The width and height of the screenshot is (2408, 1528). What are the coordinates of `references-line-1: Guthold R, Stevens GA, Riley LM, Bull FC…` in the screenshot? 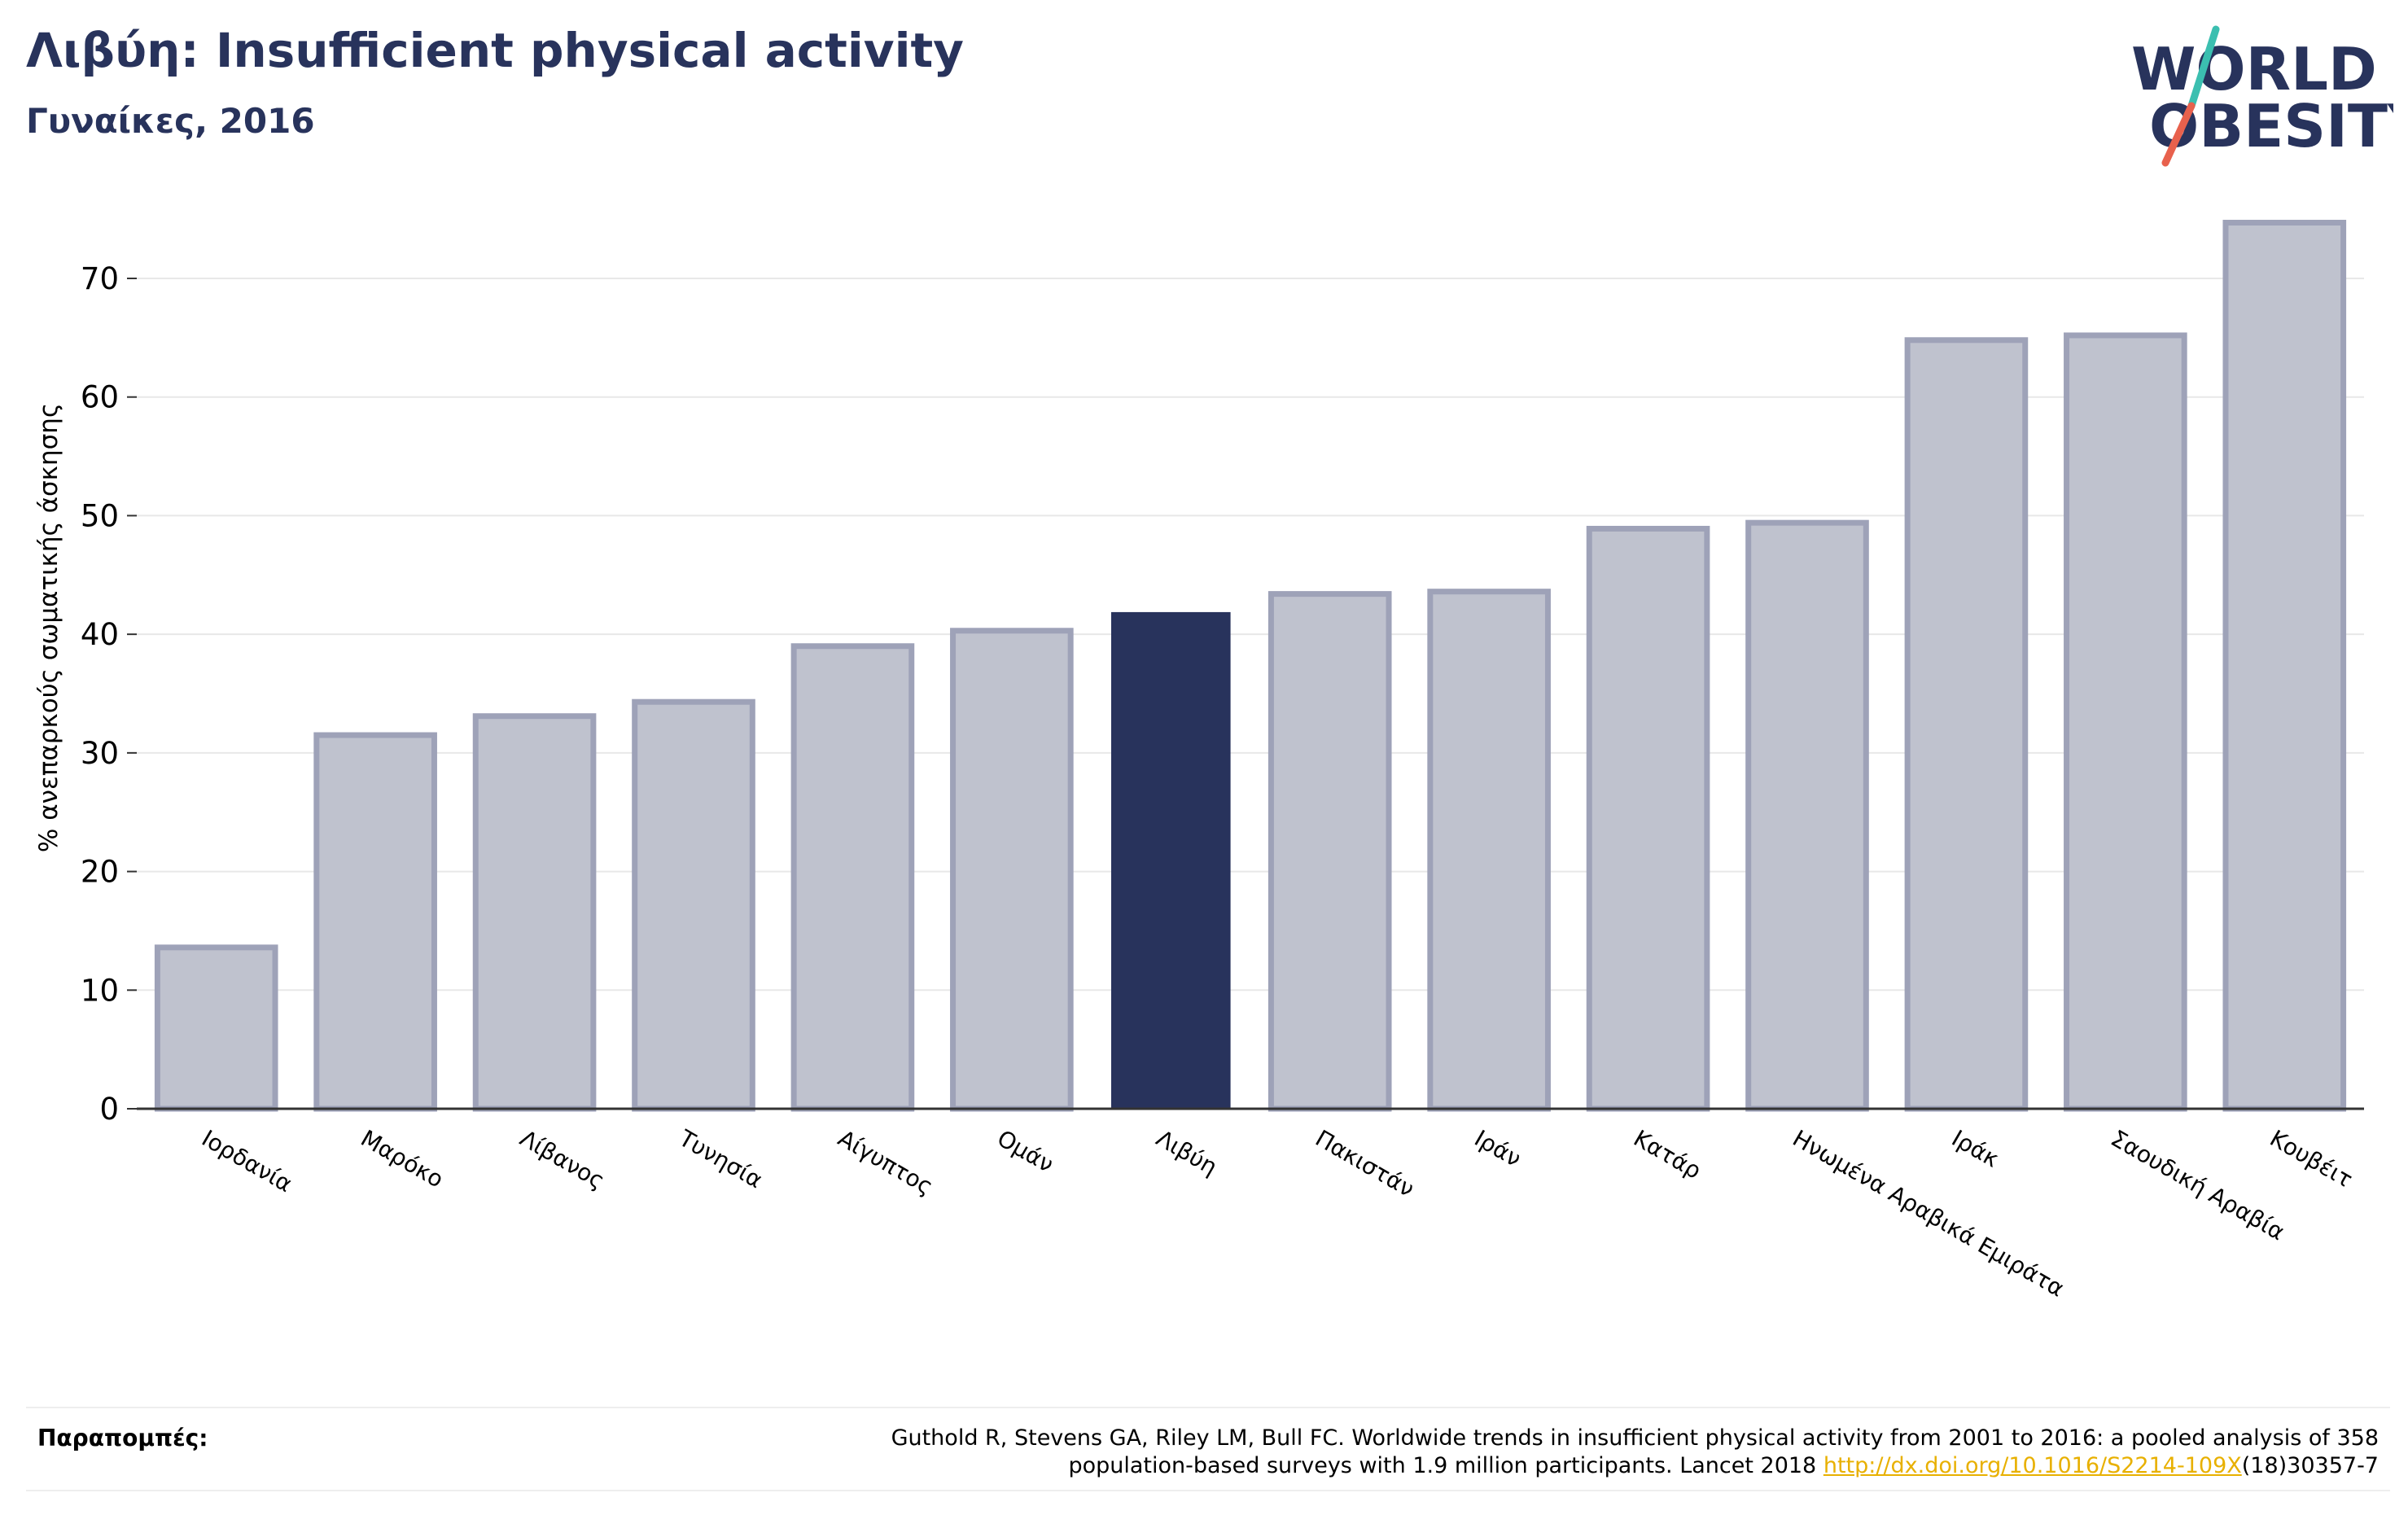 It's located at (1635, 1438).